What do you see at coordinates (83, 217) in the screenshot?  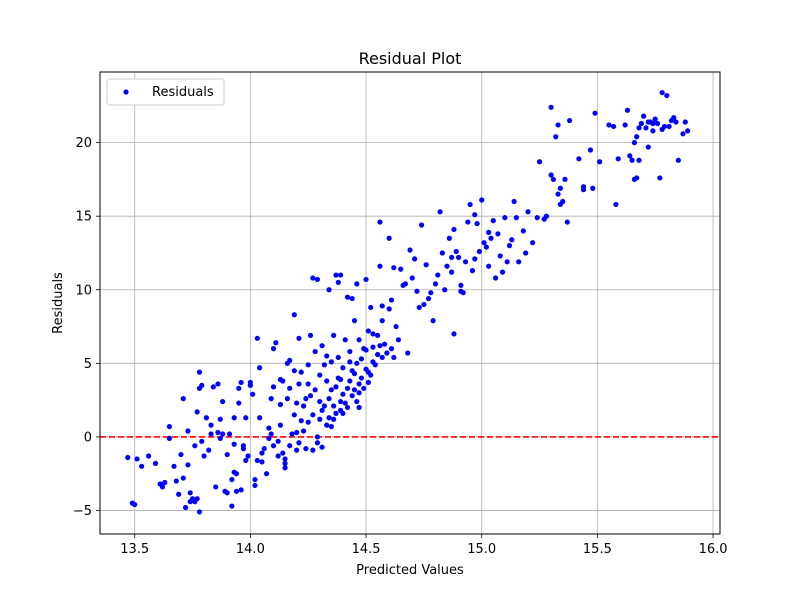 I see `y-tick-label: 15` at bounding box center [83, 217].